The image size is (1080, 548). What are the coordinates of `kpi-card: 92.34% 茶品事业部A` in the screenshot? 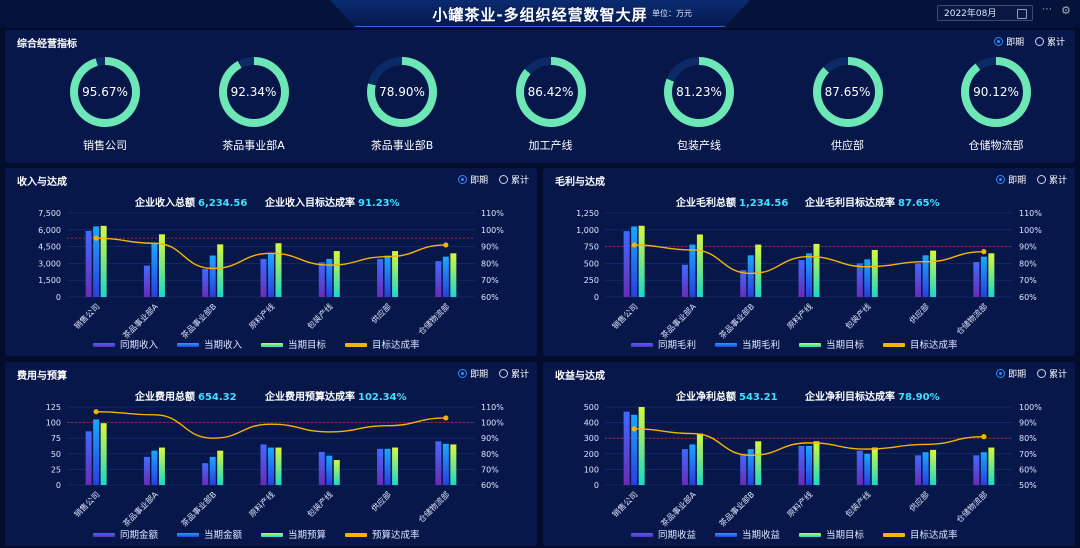 It's located at (254, 105).